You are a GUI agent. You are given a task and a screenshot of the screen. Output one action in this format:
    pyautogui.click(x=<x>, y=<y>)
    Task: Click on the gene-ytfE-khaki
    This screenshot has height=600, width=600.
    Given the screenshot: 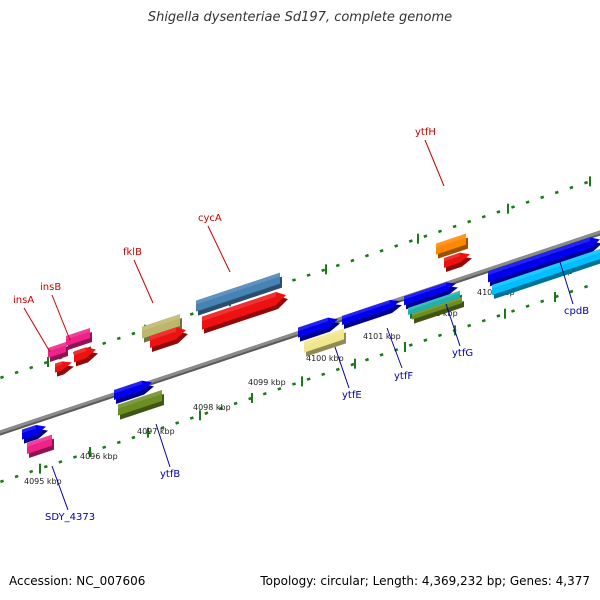 What is the action you would take?
    pyautogui.click(x=325, y=342)
    